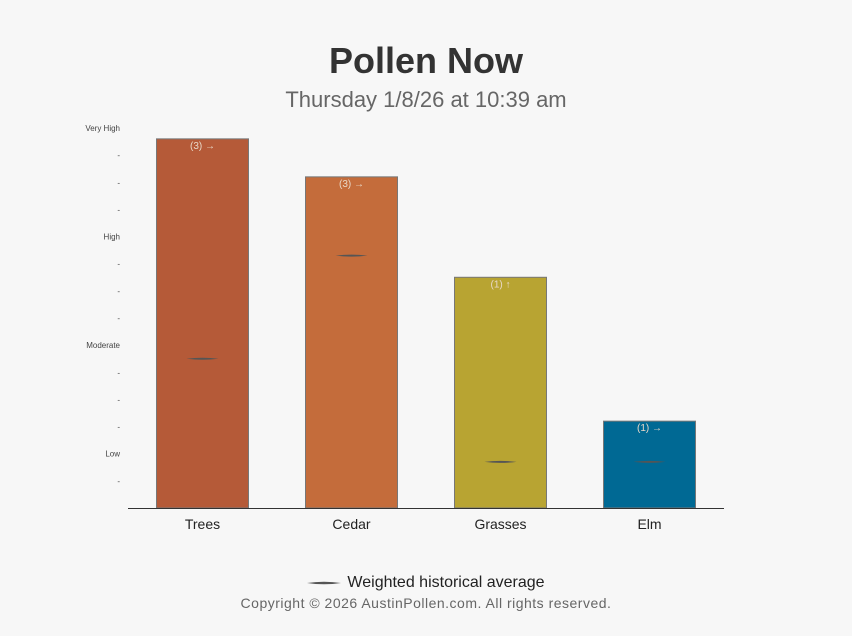 The image size is (852, 636). Describe the element at coordinates (351, 524) in the screenshot. I see `x-tick-label: Cedar` at that location.